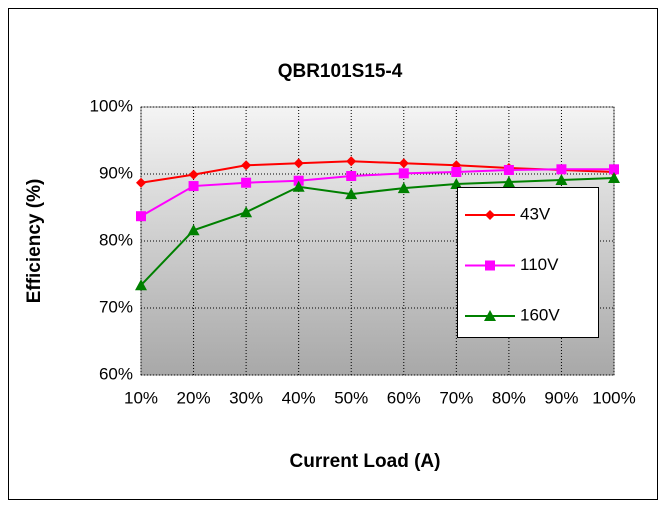 The image size is (666, 513). I want to click on x-tick-label: 90%, so click(561, 397).